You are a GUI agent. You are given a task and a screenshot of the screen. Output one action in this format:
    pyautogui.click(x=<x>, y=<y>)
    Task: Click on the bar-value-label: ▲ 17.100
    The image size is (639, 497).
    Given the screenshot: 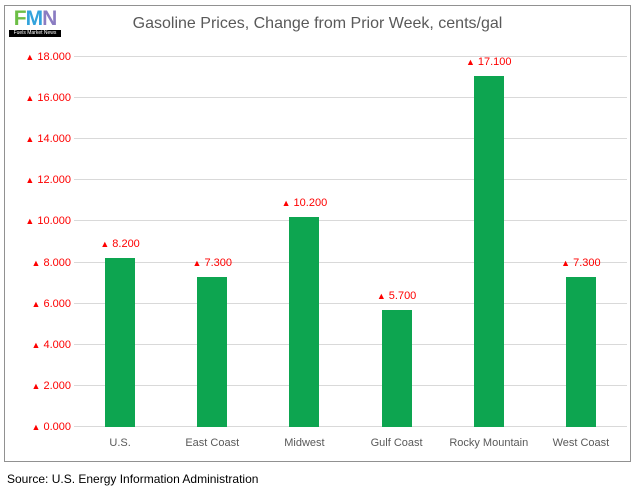 What is the action you would take?
    pyautogui.click(x=488, y=61)
    